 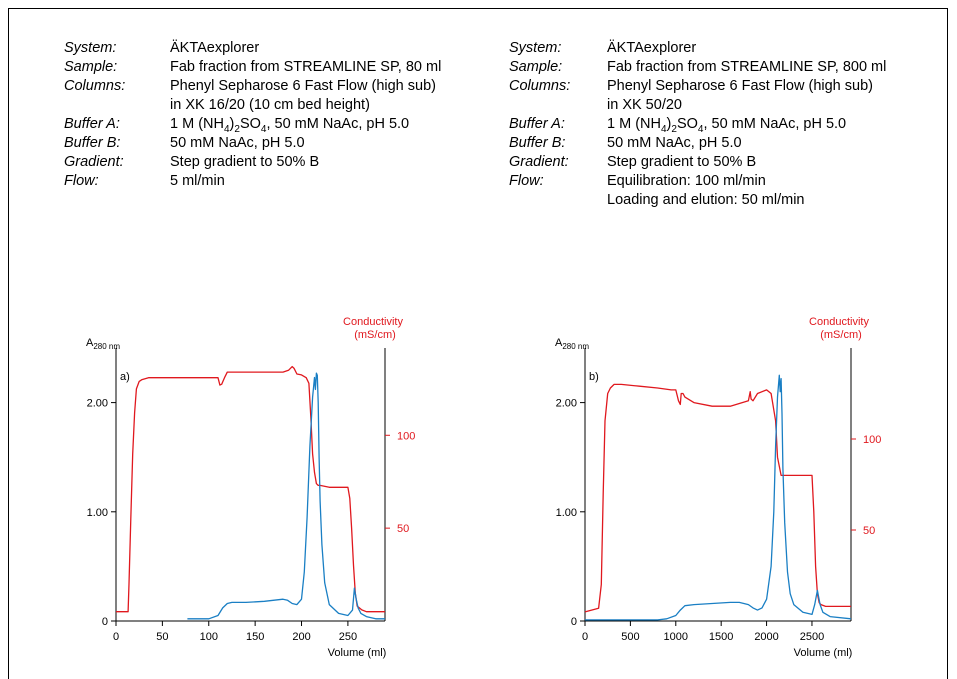 What do you see at coordinates (686, 181) in the screenshot?
I see `condition-value: Equilibration: 100 ml/min` at bounding box center [686, 181].